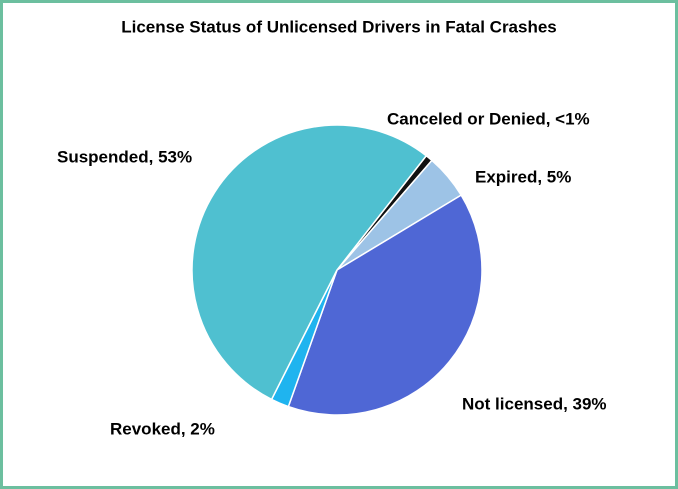  What do you see at coordinates (162, 428) in the screenshot?
I see `data-label: Revoked, 2%` at bounding box center [162, 428].